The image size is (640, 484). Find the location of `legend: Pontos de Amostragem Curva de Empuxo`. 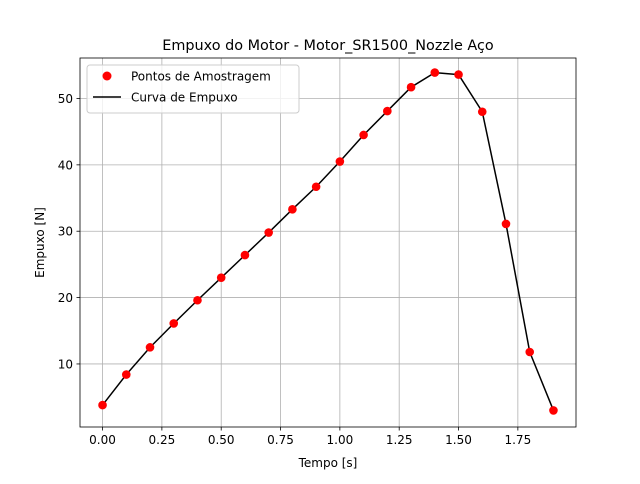

legend: Pontos de Amostragem Curva de Empuxo is located at coordinates (193, 89).